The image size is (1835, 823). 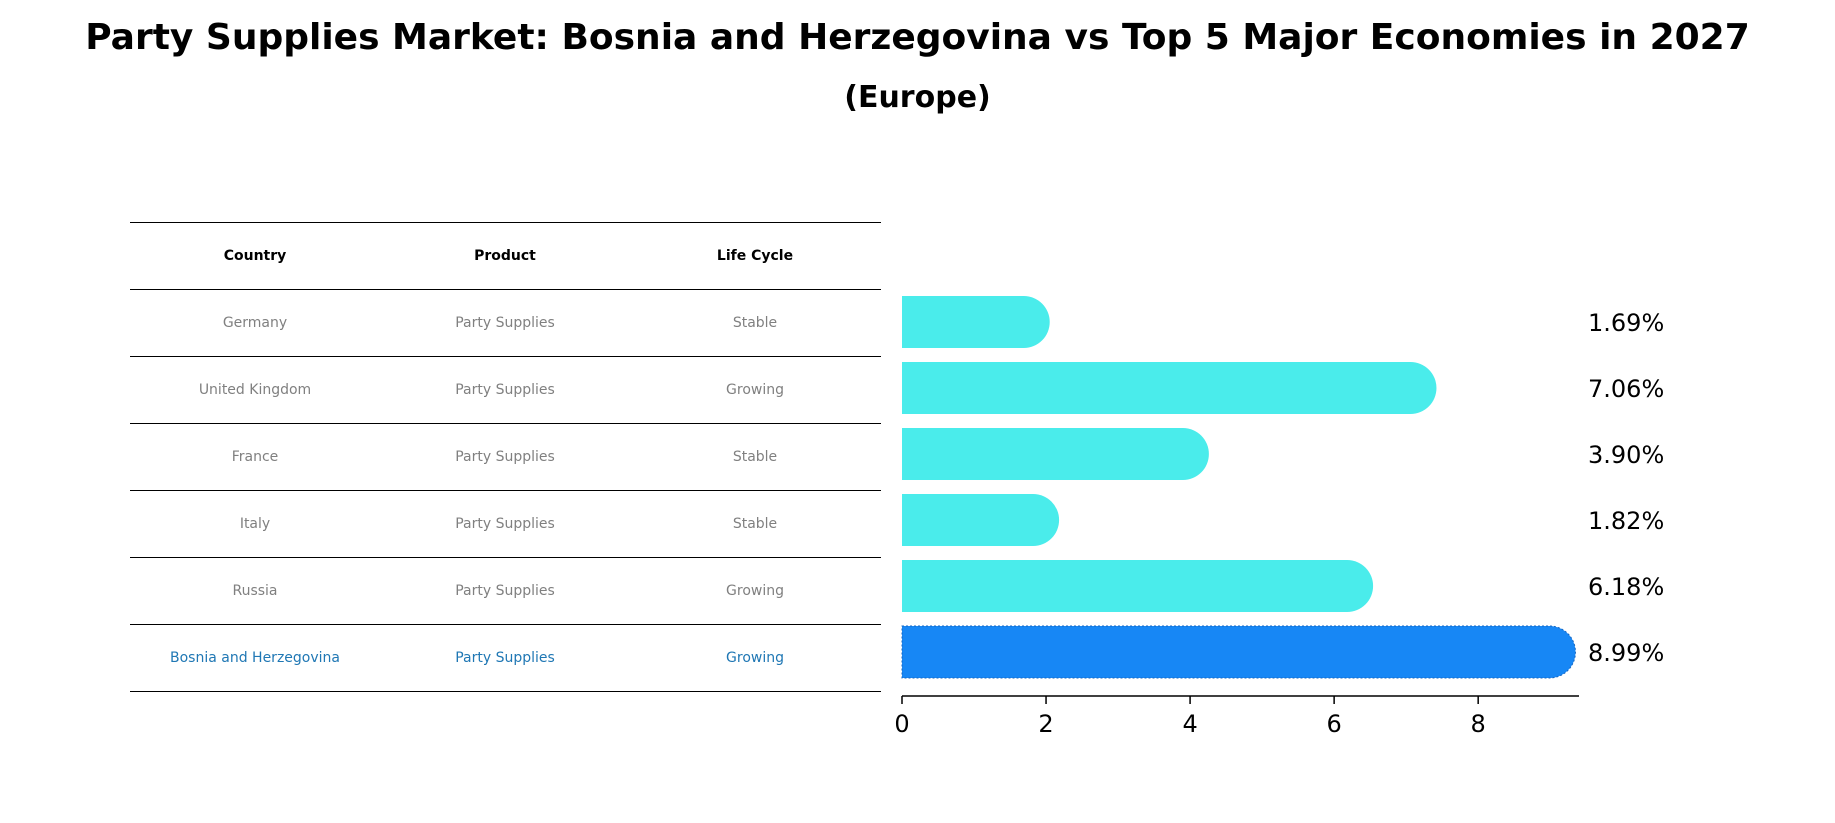 I want to click on bar-value-label: 6.18%, so click(x=1626, y=587).